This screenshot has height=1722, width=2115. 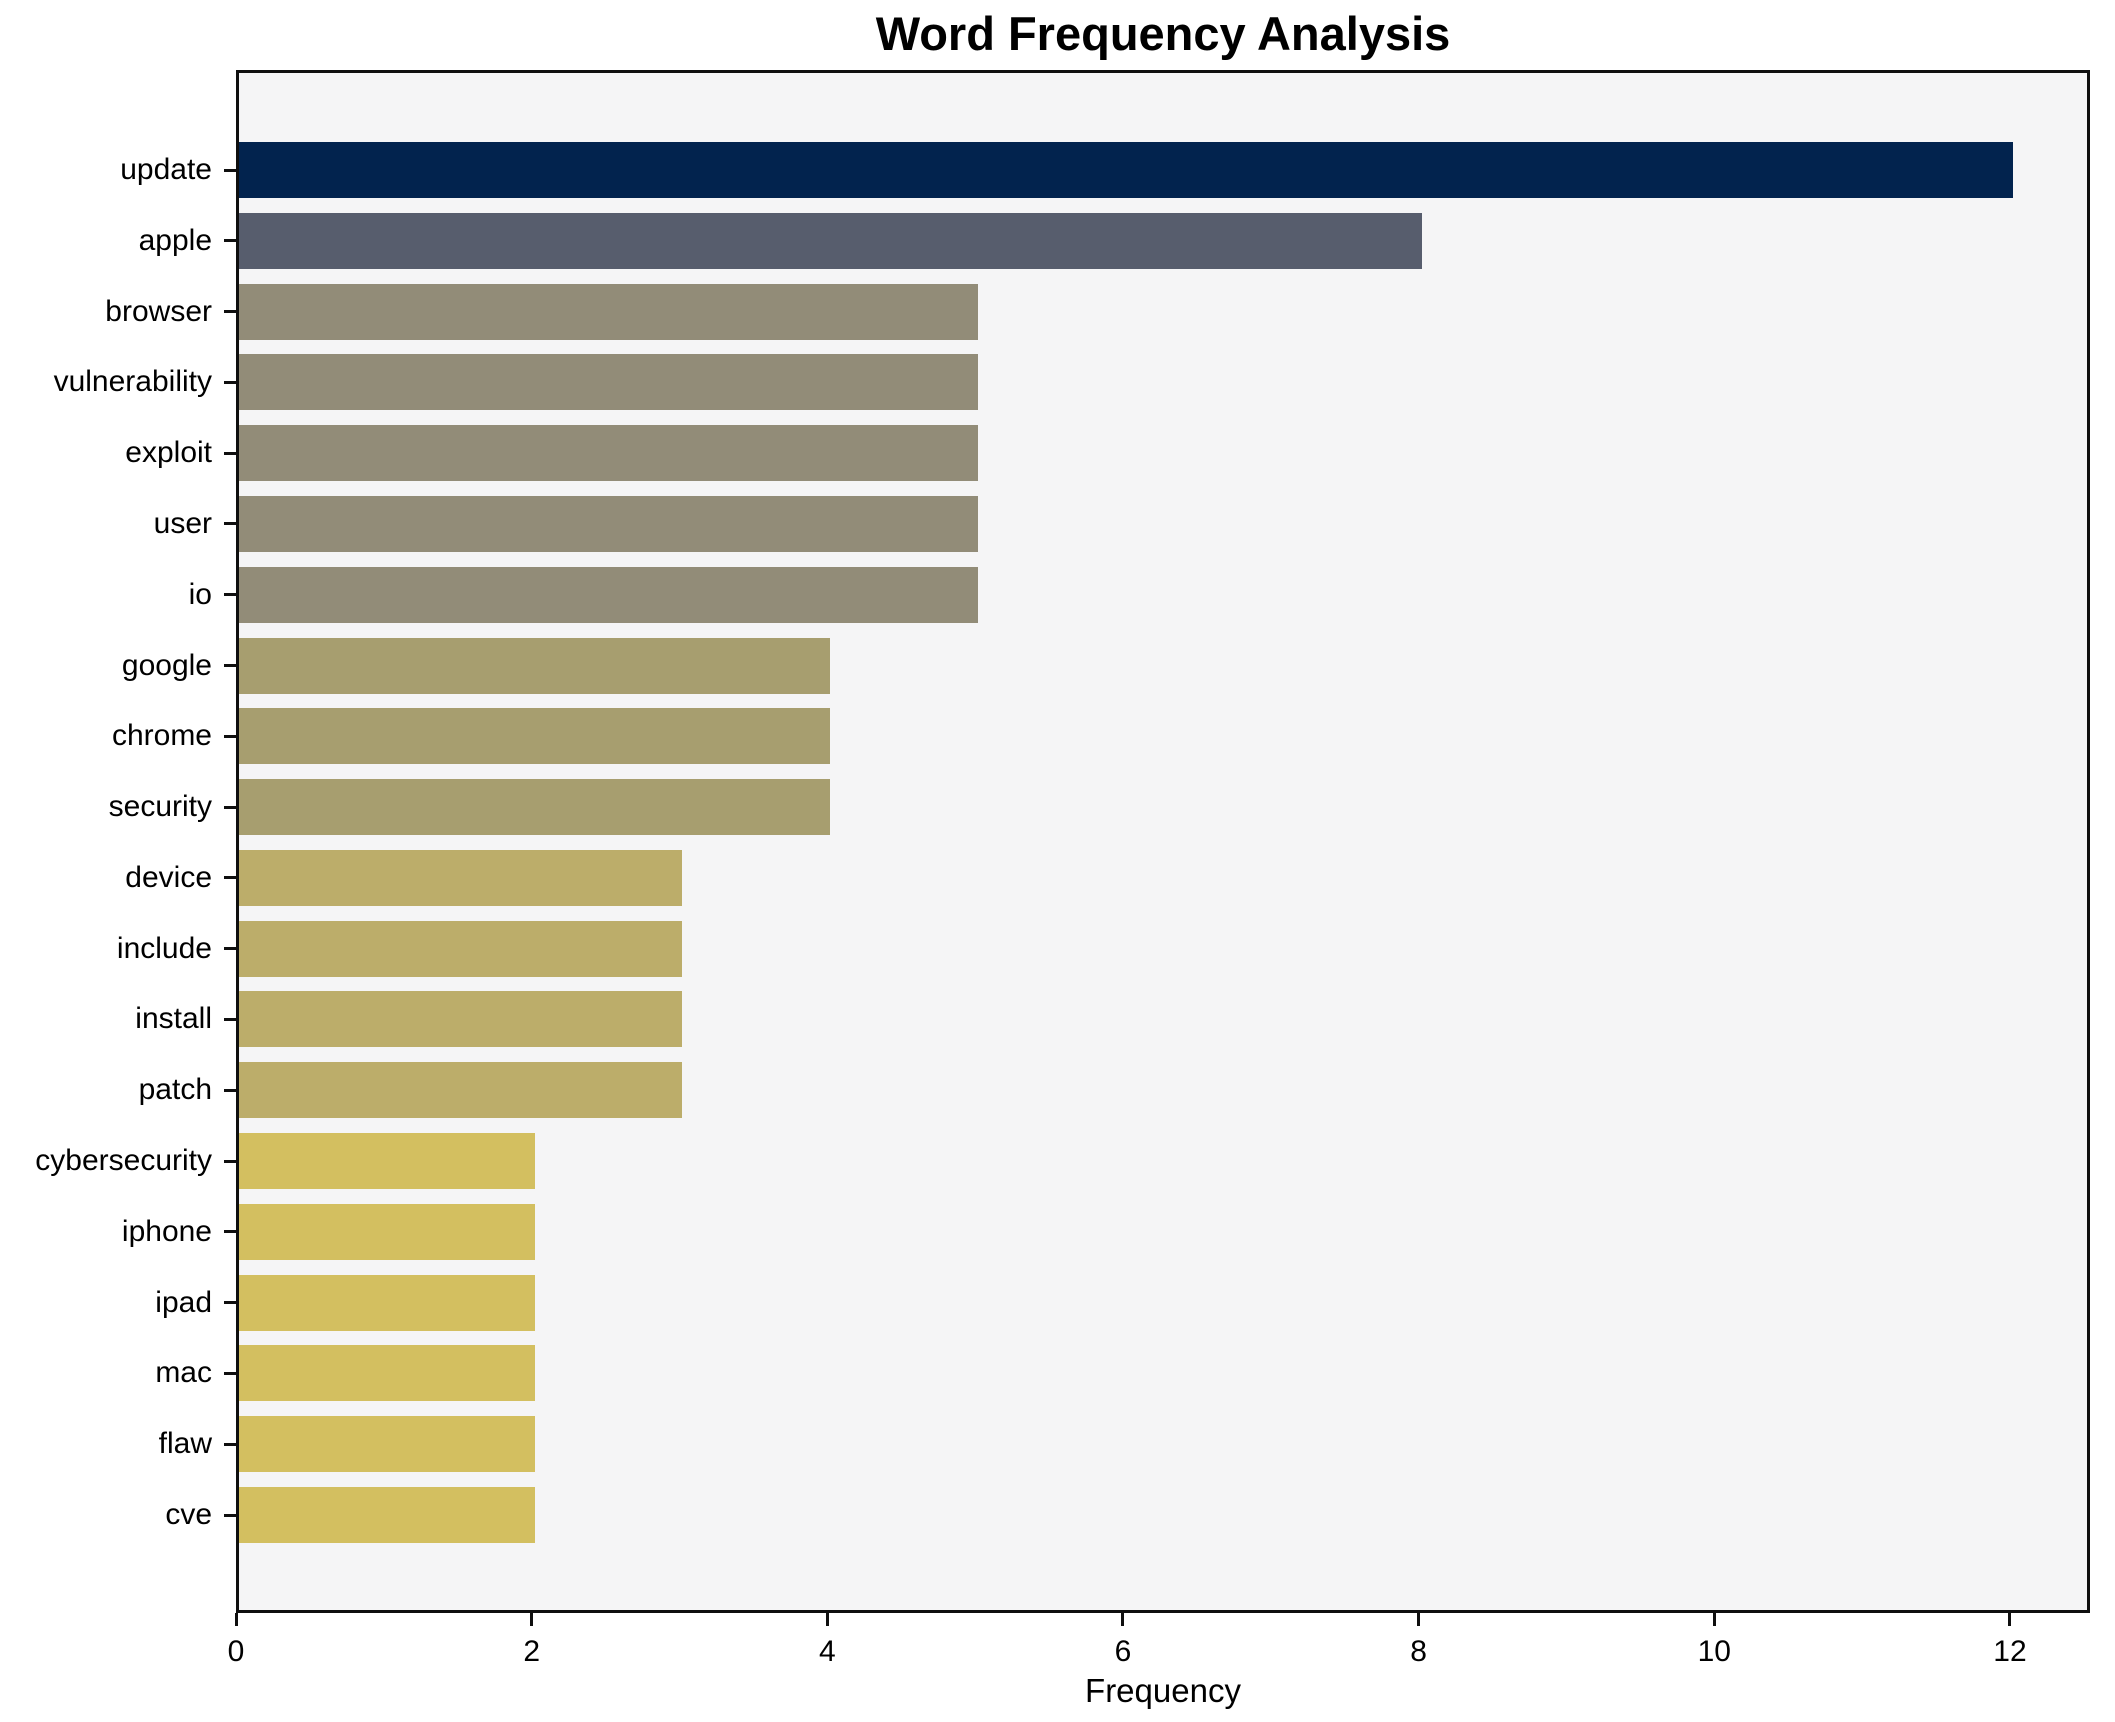 I want to click on x-tick-label-4: 4, so click(x=827, y=1651).